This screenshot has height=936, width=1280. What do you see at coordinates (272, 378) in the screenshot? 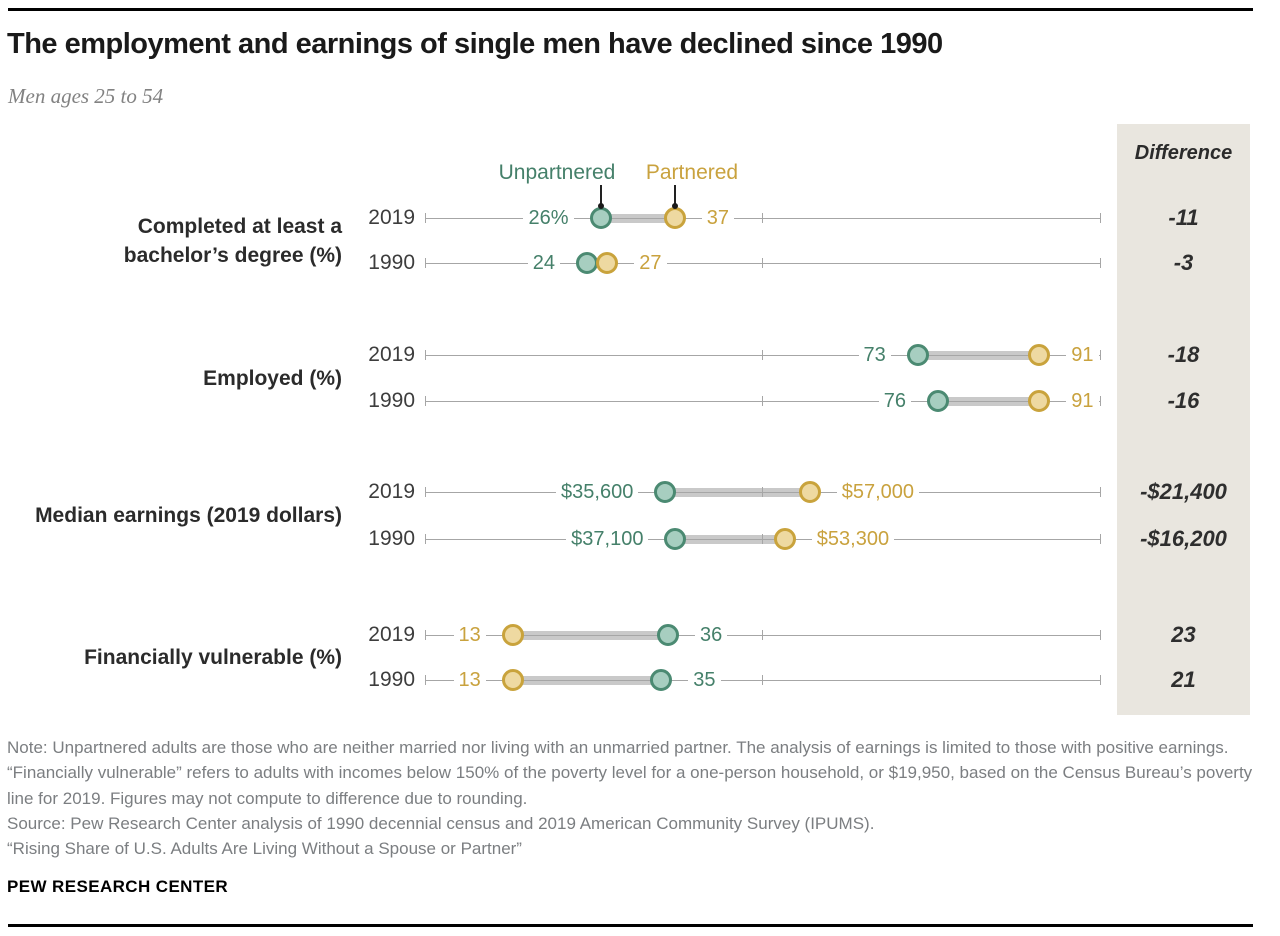
I see `category-label: Employed (%)` at bounding box center [272, 378].